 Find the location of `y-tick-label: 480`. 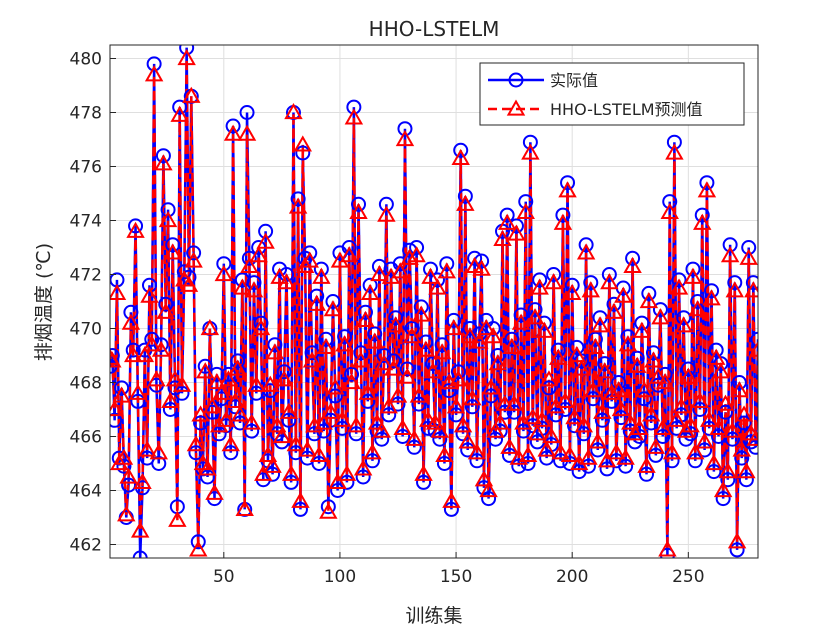

y-tick-label: 480 is located at coordinates (86, 60).